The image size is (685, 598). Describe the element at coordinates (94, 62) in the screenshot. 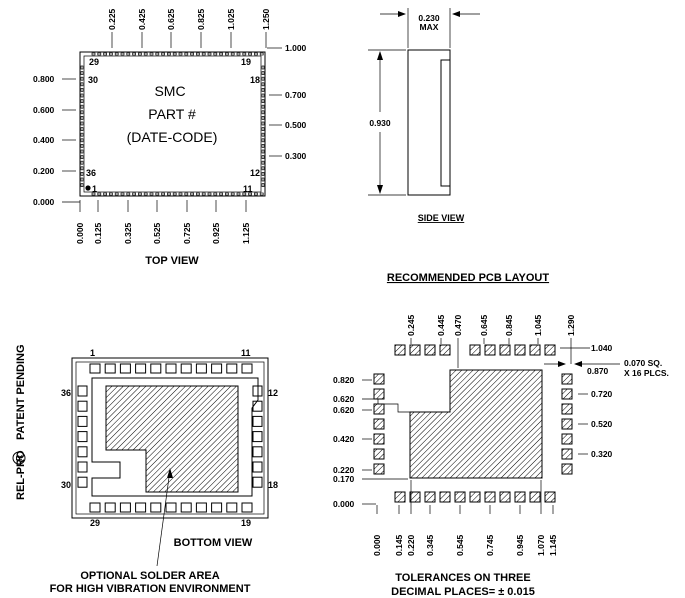

I see `top-view-pin-29: 29` at that location.